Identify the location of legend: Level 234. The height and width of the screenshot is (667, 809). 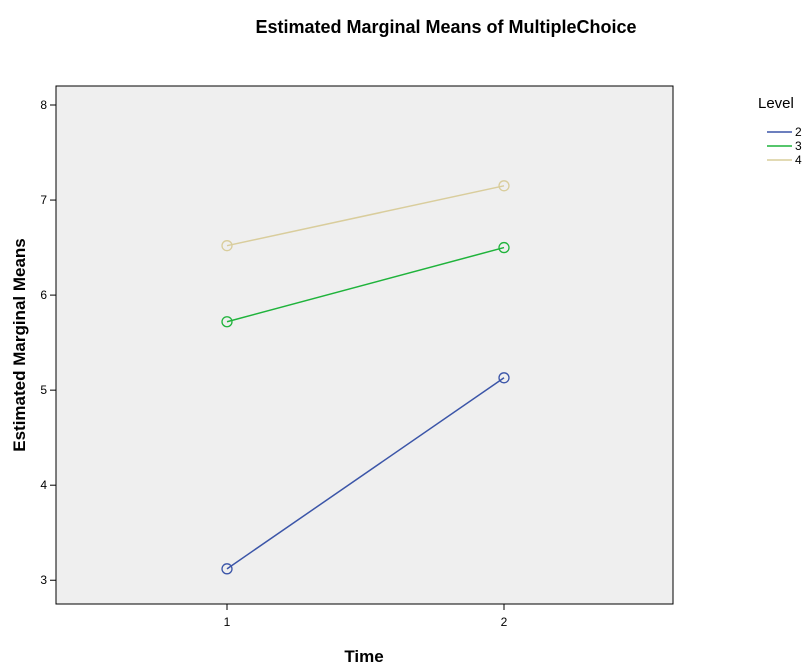
(780, 131).